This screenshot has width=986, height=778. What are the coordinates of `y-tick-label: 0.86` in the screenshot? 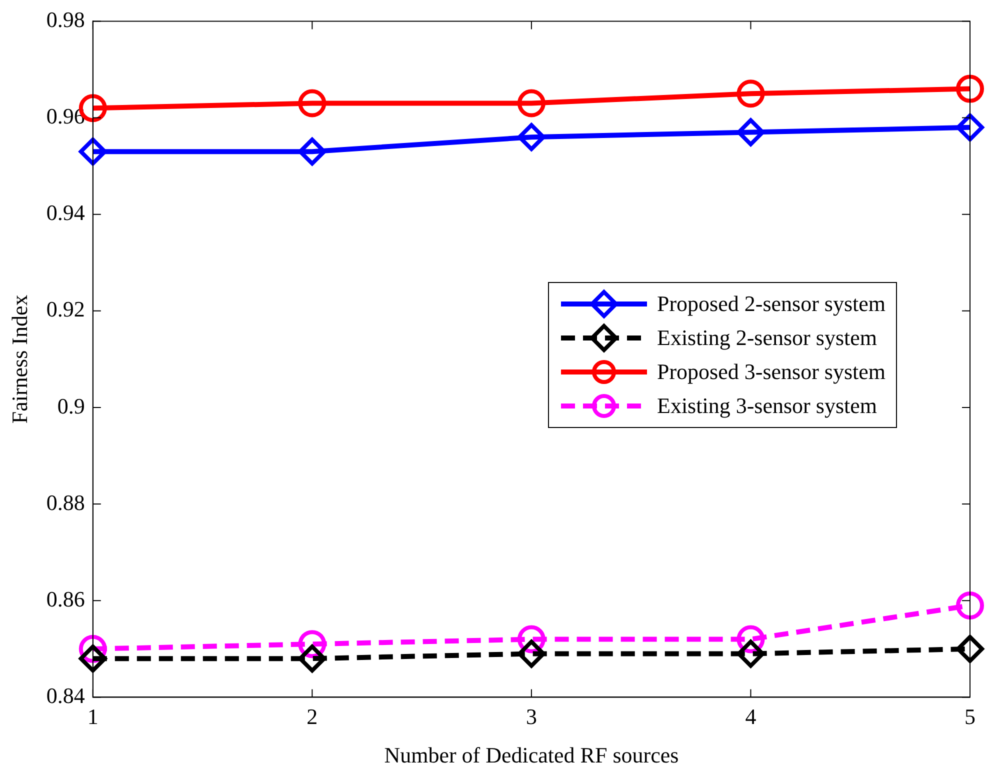 It's located at (65, 599).